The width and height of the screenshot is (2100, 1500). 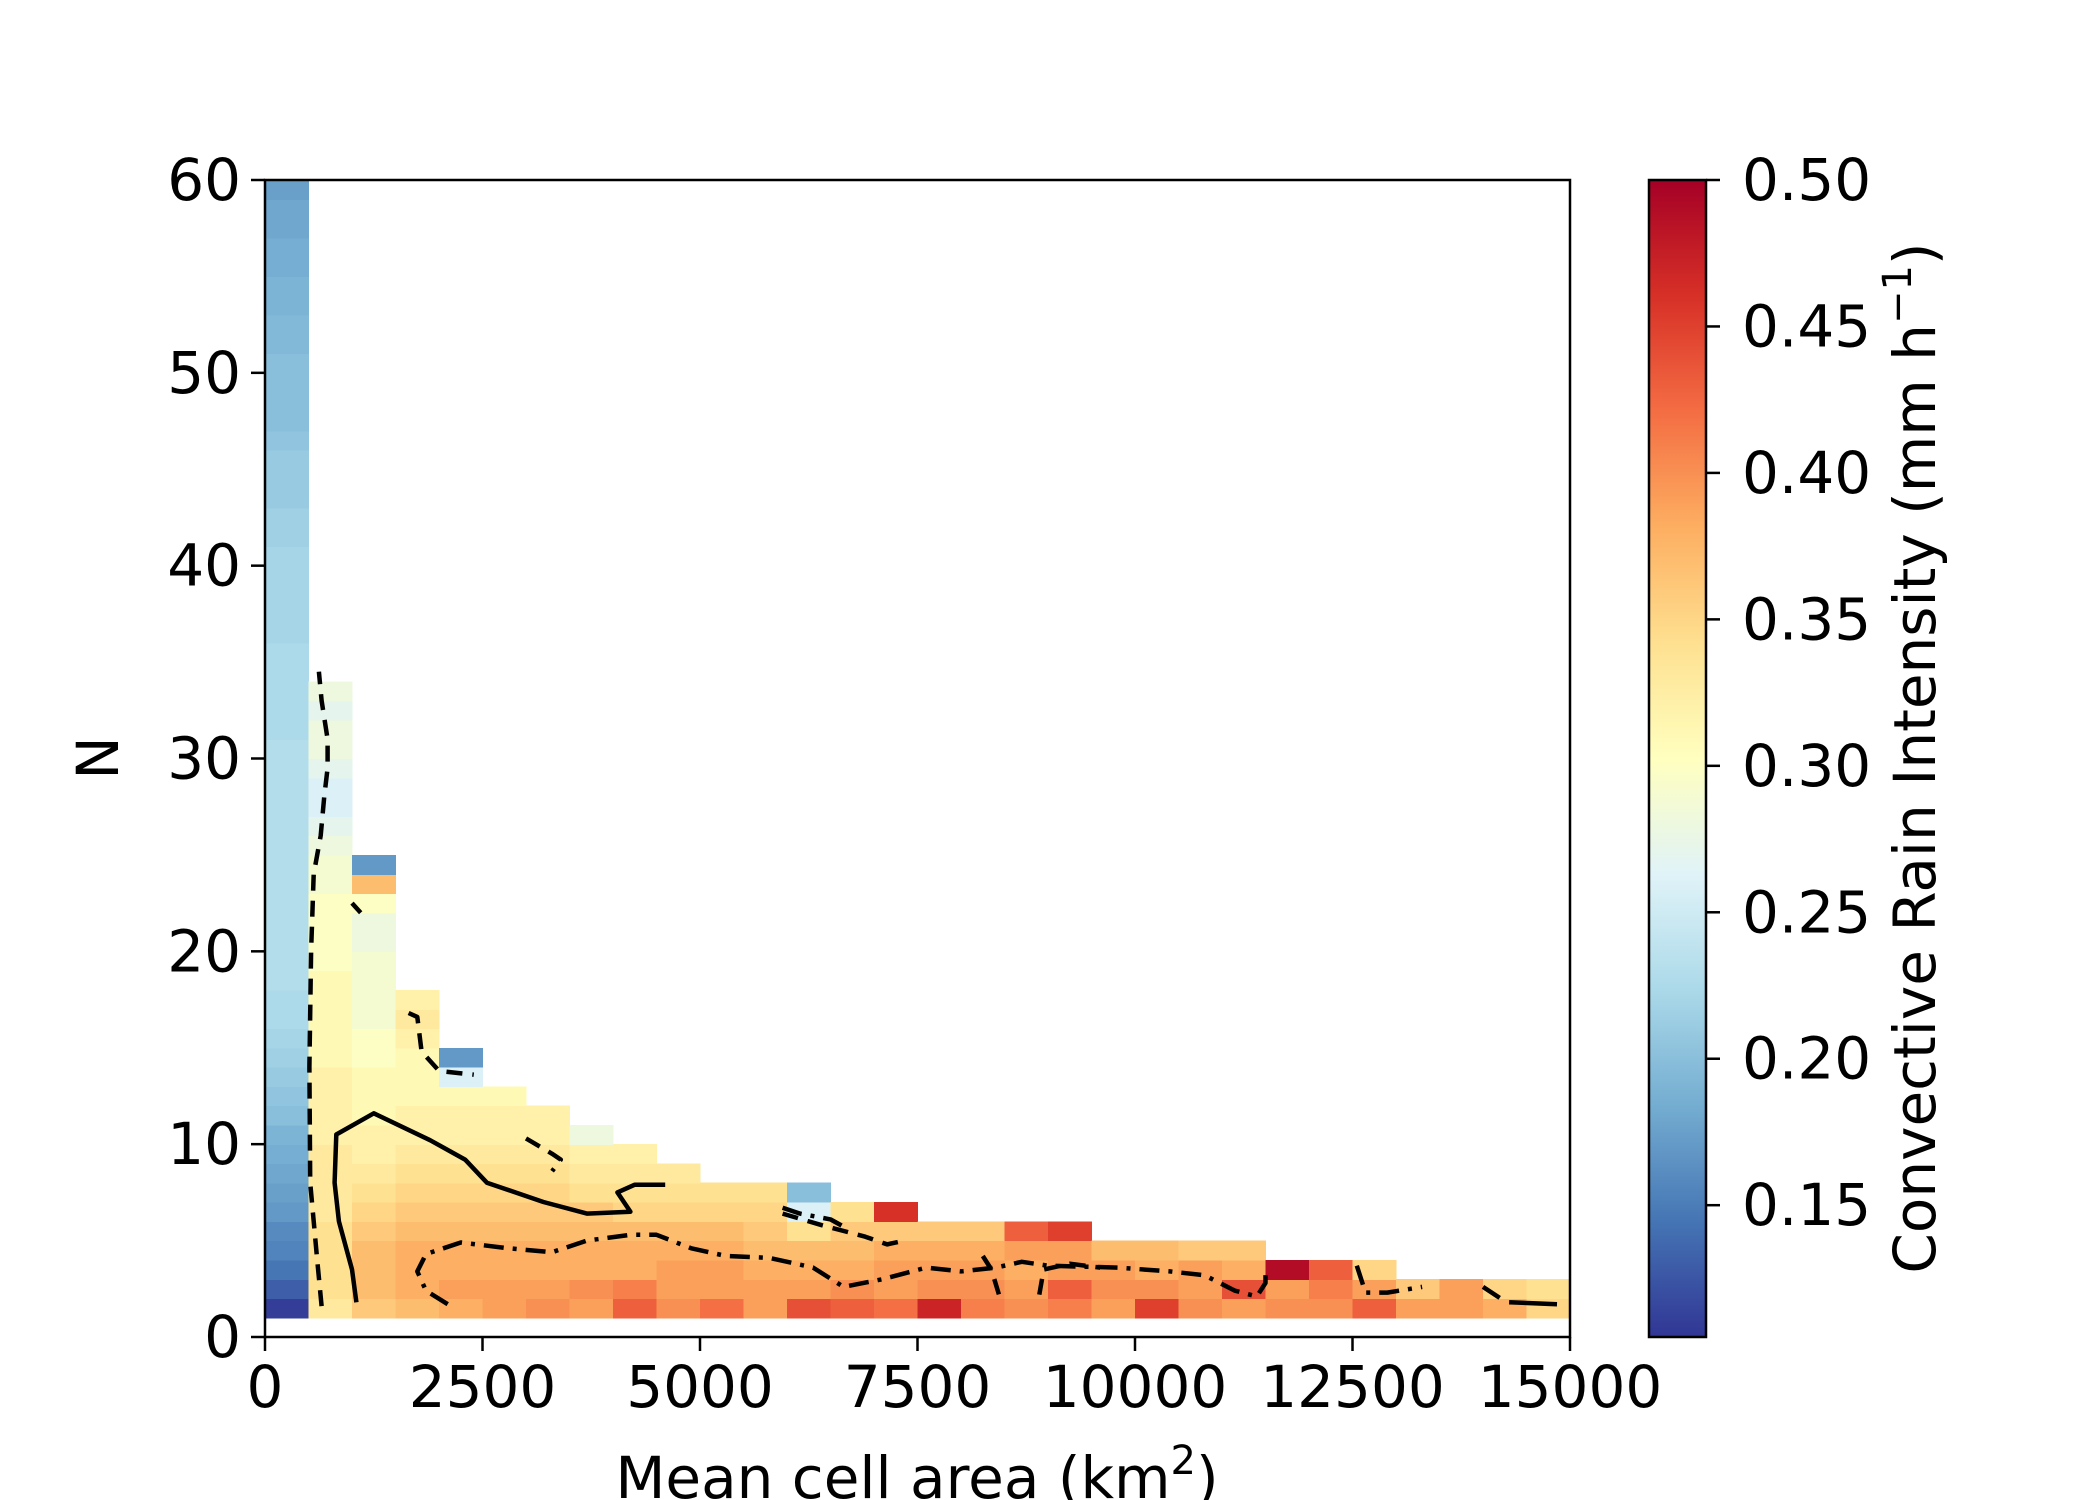 What do you see at coordinates (1352, 1387) in the screenshot?
I see `x-tick-label: 12500` at bounding box center [1352, 1387].